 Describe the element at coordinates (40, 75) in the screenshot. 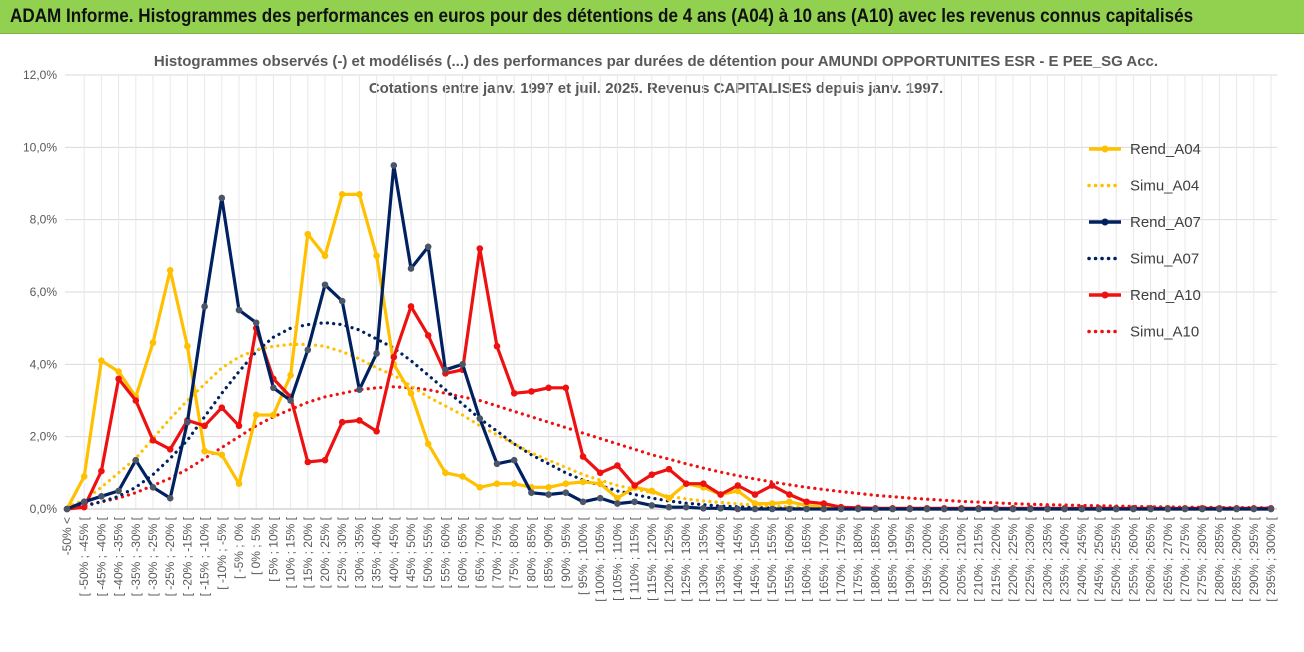

I see `y-tick-label: 12,0%` at that location.